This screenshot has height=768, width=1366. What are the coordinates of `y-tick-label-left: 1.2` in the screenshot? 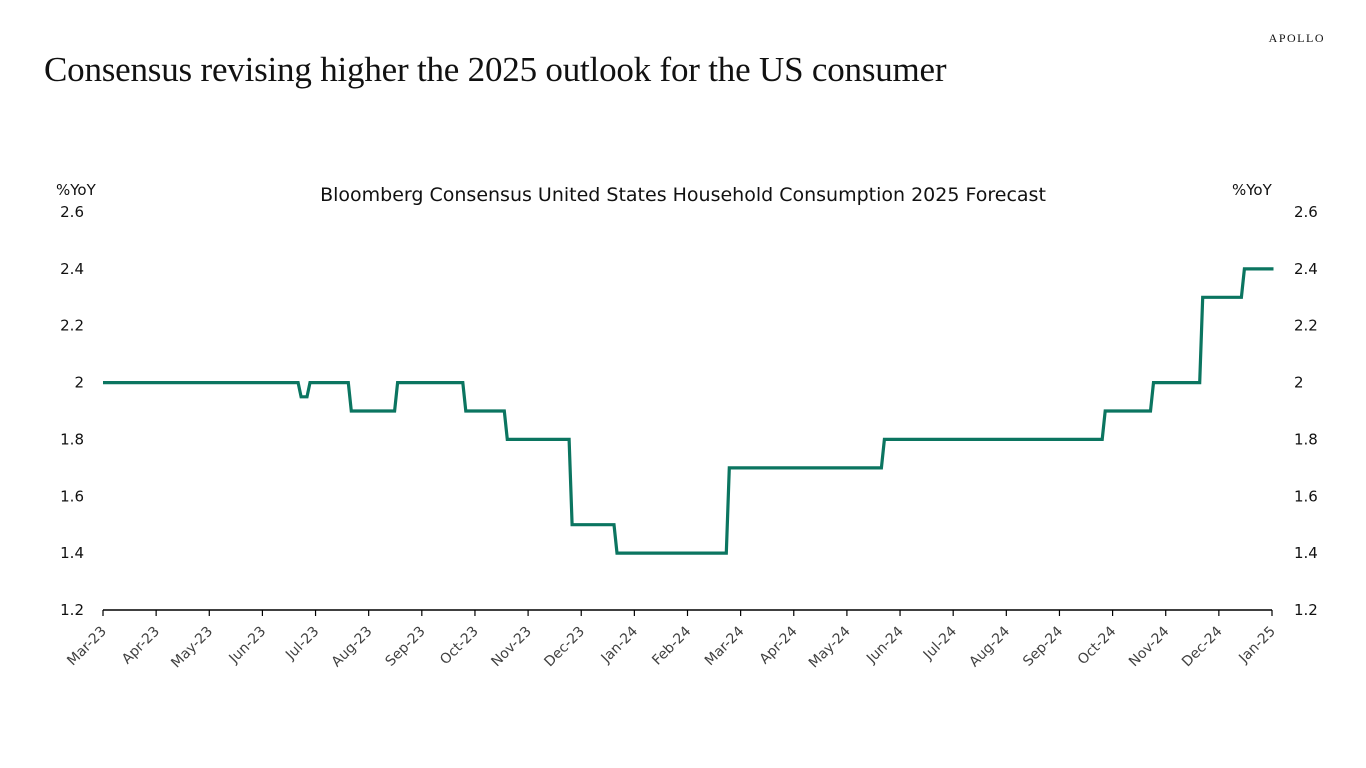 It's located at (72, 610).